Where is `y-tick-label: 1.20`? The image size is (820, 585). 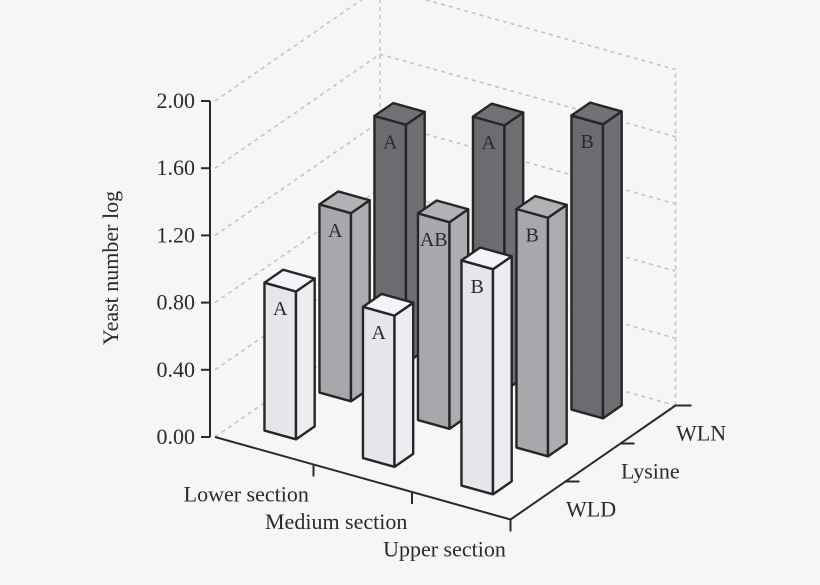
y-tick-label: 1.20 is located at coordinates (176, 234).